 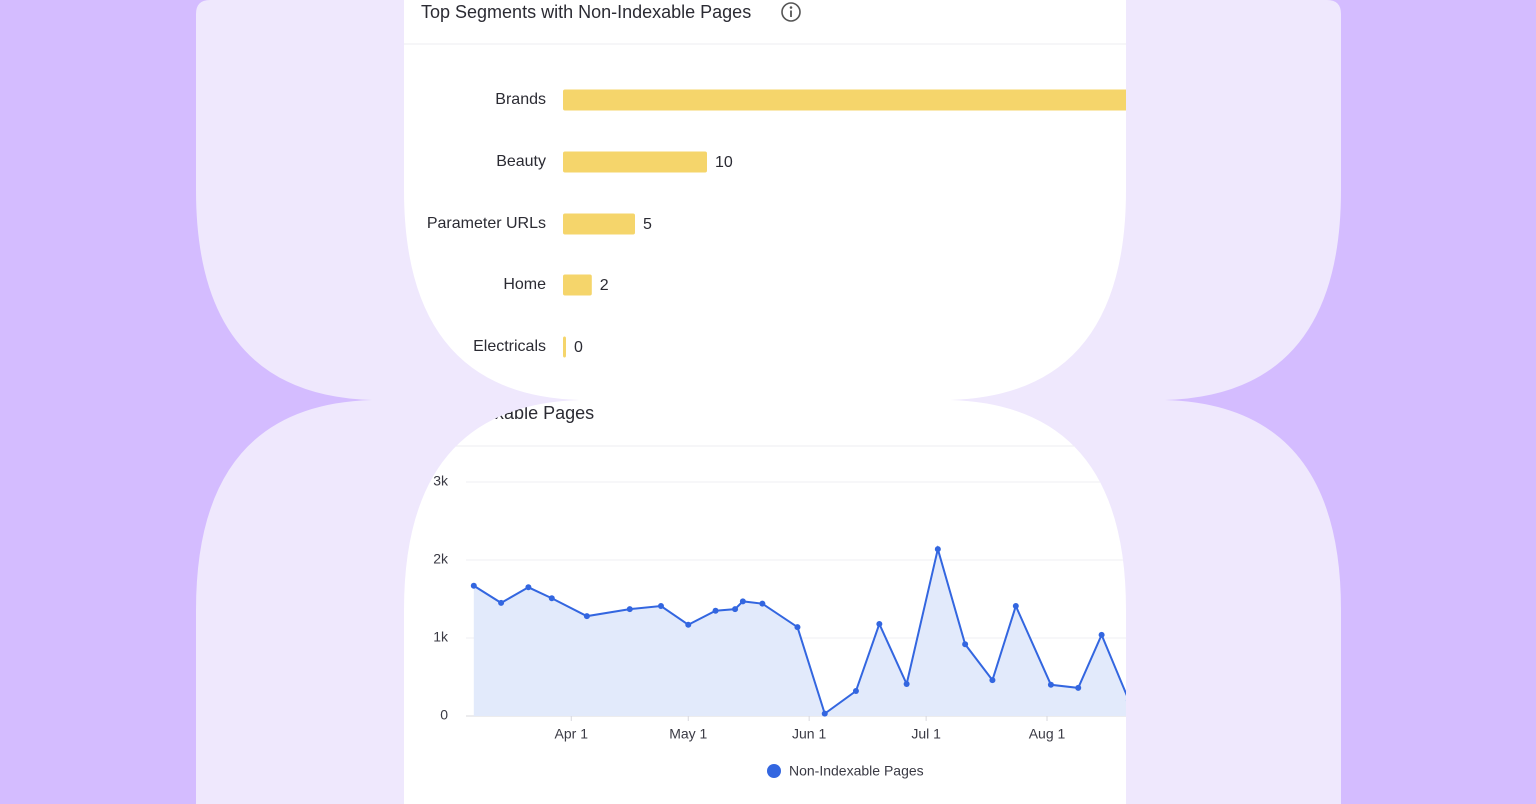 What do you see at coordinates (441, 637) in the screenshot?
I see `y-tick-label: 1k` at bounding box center [441, 637].